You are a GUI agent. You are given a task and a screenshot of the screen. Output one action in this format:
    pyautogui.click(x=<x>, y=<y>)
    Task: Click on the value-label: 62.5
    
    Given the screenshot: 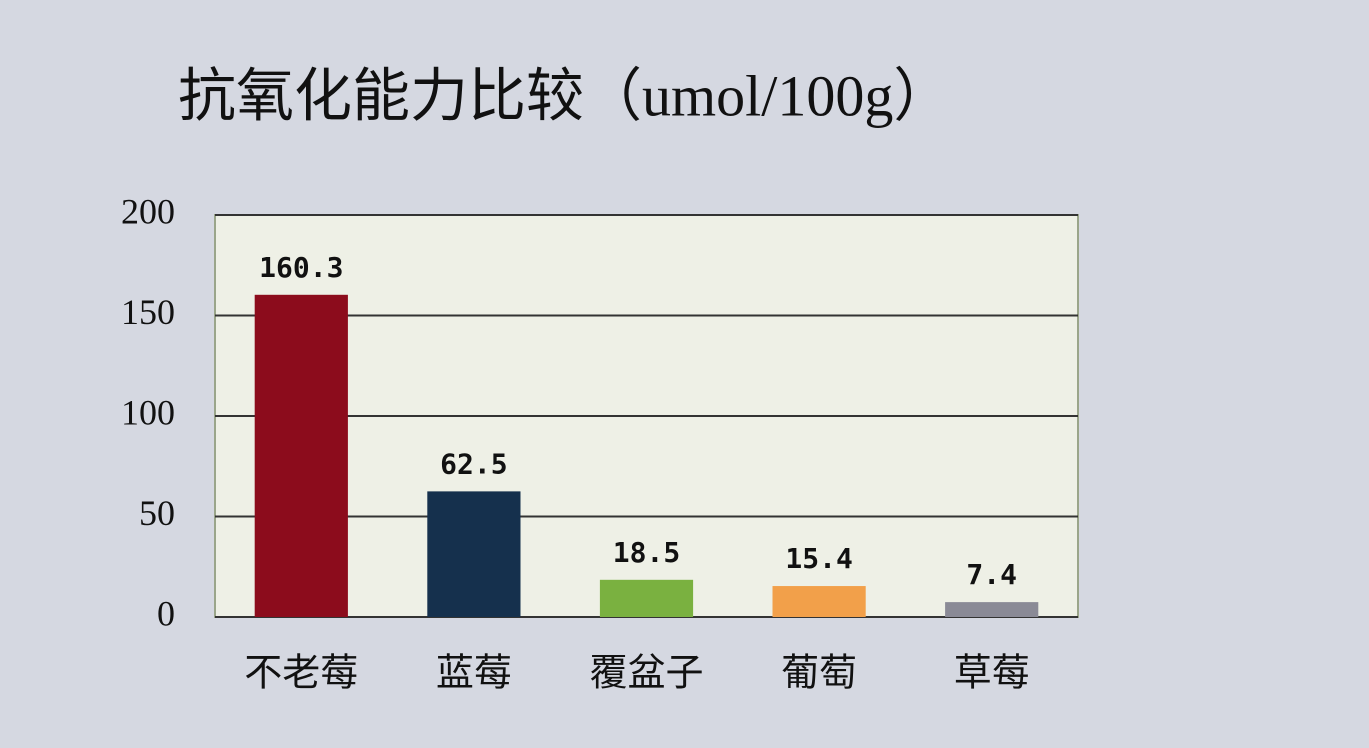 What is the action you would take?
    pyautogui.click(x=473, y=463)
    